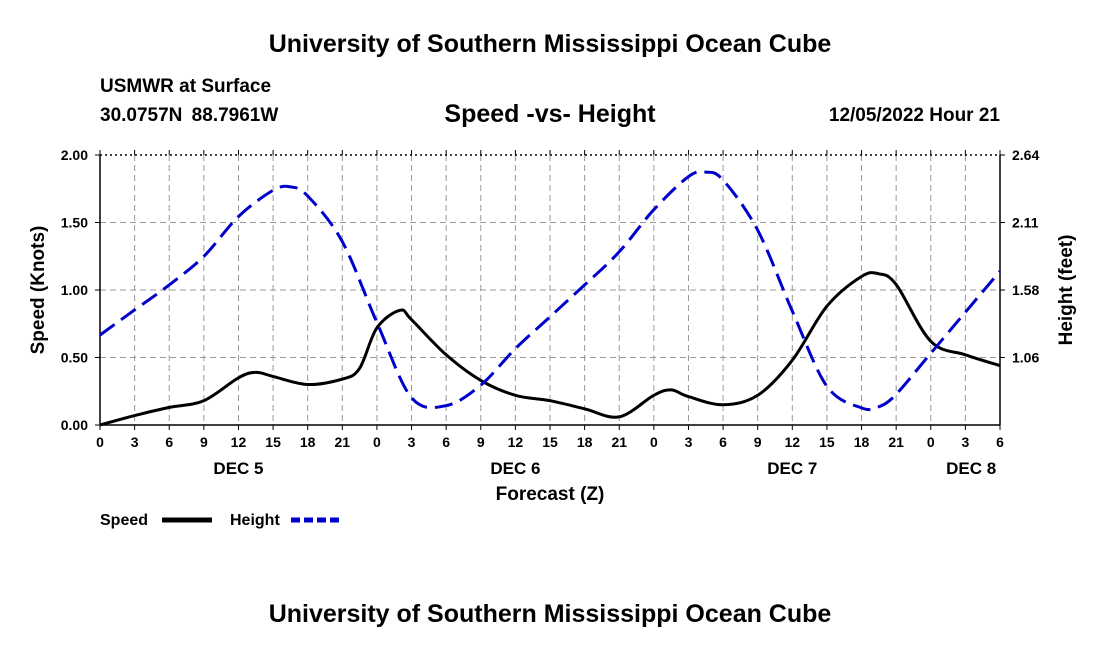  Describe the element at coordinates (1025, 223) in the screenshot. I see `y-tick-label-right: 2.11` at that location.